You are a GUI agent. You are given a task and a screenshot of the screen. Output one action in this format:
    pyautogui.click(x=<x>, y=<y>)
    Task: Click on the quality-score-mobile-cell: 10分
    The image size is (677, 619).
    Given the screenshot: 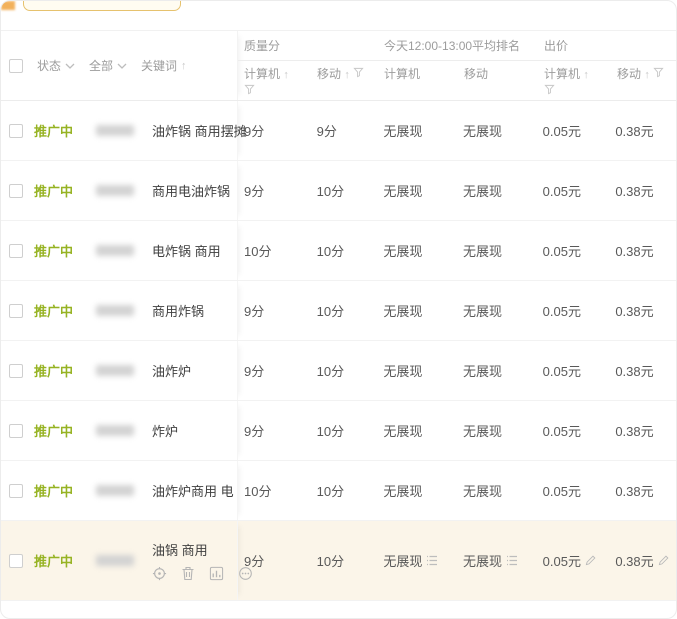 What is the action you would take?
    pyautogui.click(x=344, y=190)
    